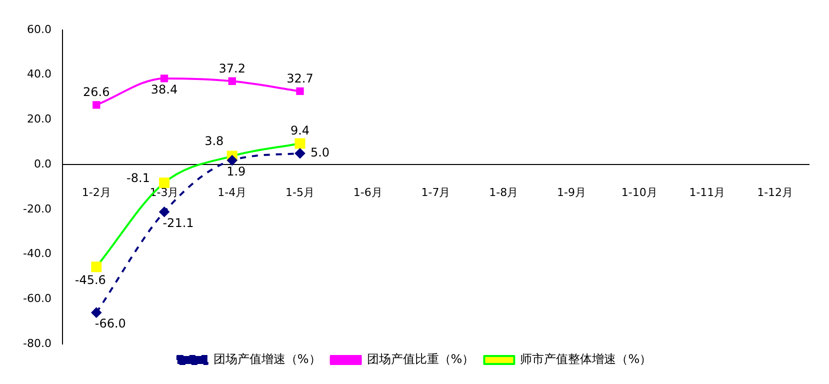 This screenshot has height=384, width=829. Describe the element at coordinates (639, 193) in the screenshot. I see `x-tick-label: 1-10月` at that location.